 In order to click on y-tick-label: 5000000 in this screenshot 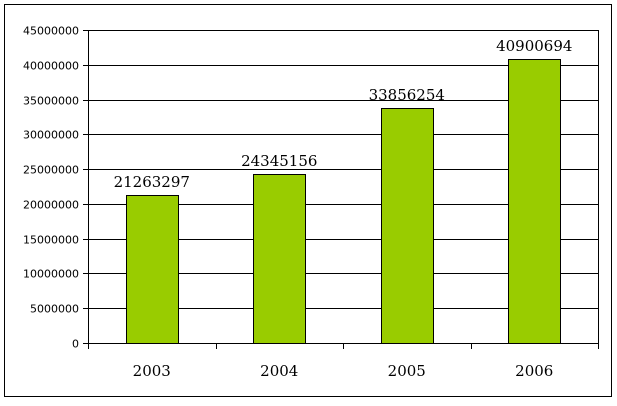, I will do `click(54, 309)`.